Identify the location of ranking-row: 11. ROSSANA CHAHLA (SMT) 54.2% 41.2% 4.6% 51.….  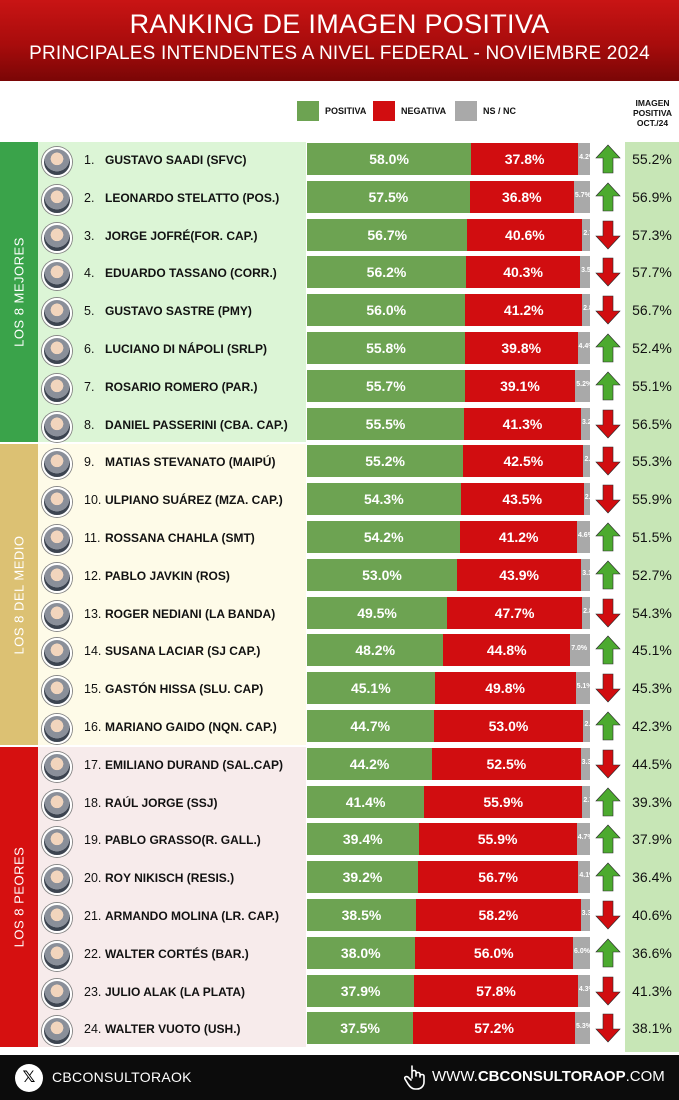
(339, 539).